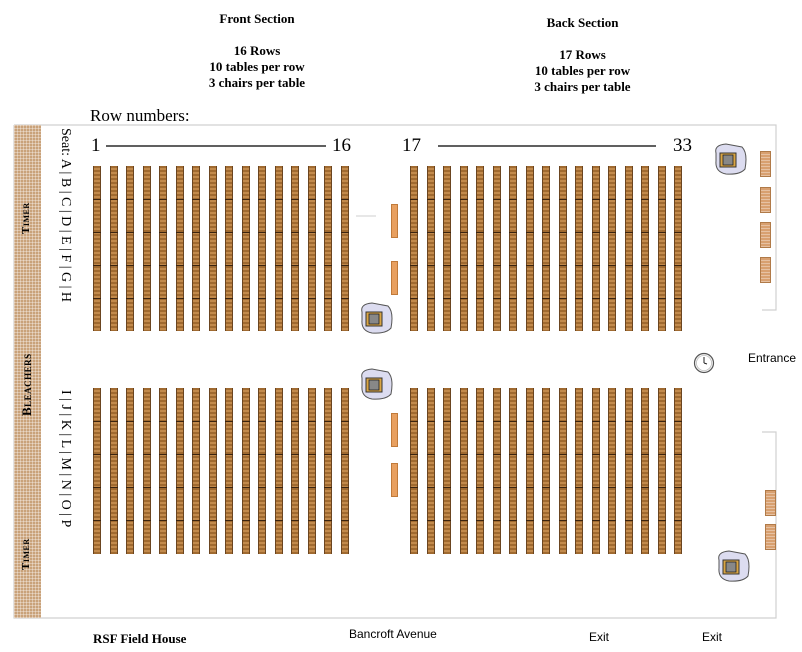 Image resolution: width=802 pixels, height=652 pixels. What do you see at coordinates (65, 215) in the screenshot?
I see `seat-labels-upper: Seat: A | B | C | D | E | F | G | H` at bounding box center [65, 215].